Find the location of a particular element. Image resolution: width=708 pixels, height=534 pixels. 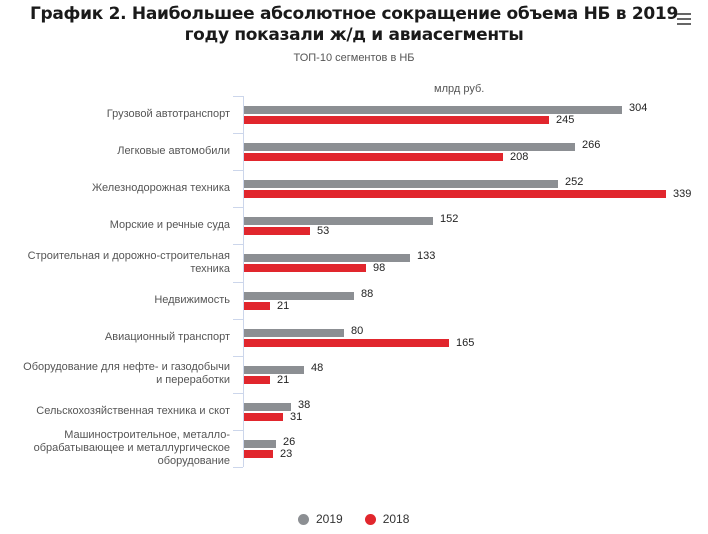

data-label-2019: 304 is located at coordinates (638, 108).